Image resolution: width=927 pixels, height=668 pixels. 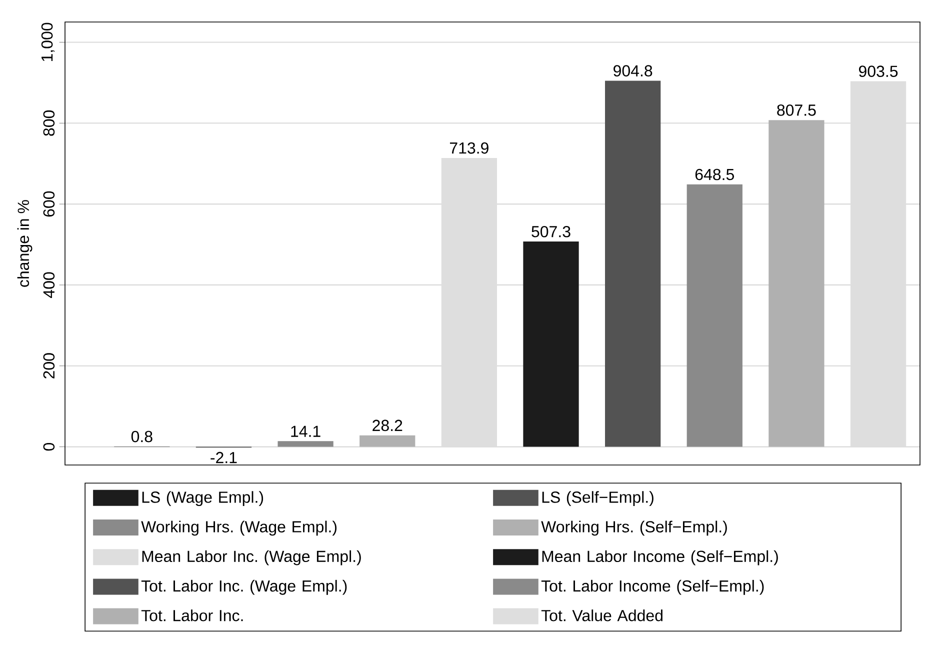 I want to click on y-tick-label: 0, so click(x=49, y=446).